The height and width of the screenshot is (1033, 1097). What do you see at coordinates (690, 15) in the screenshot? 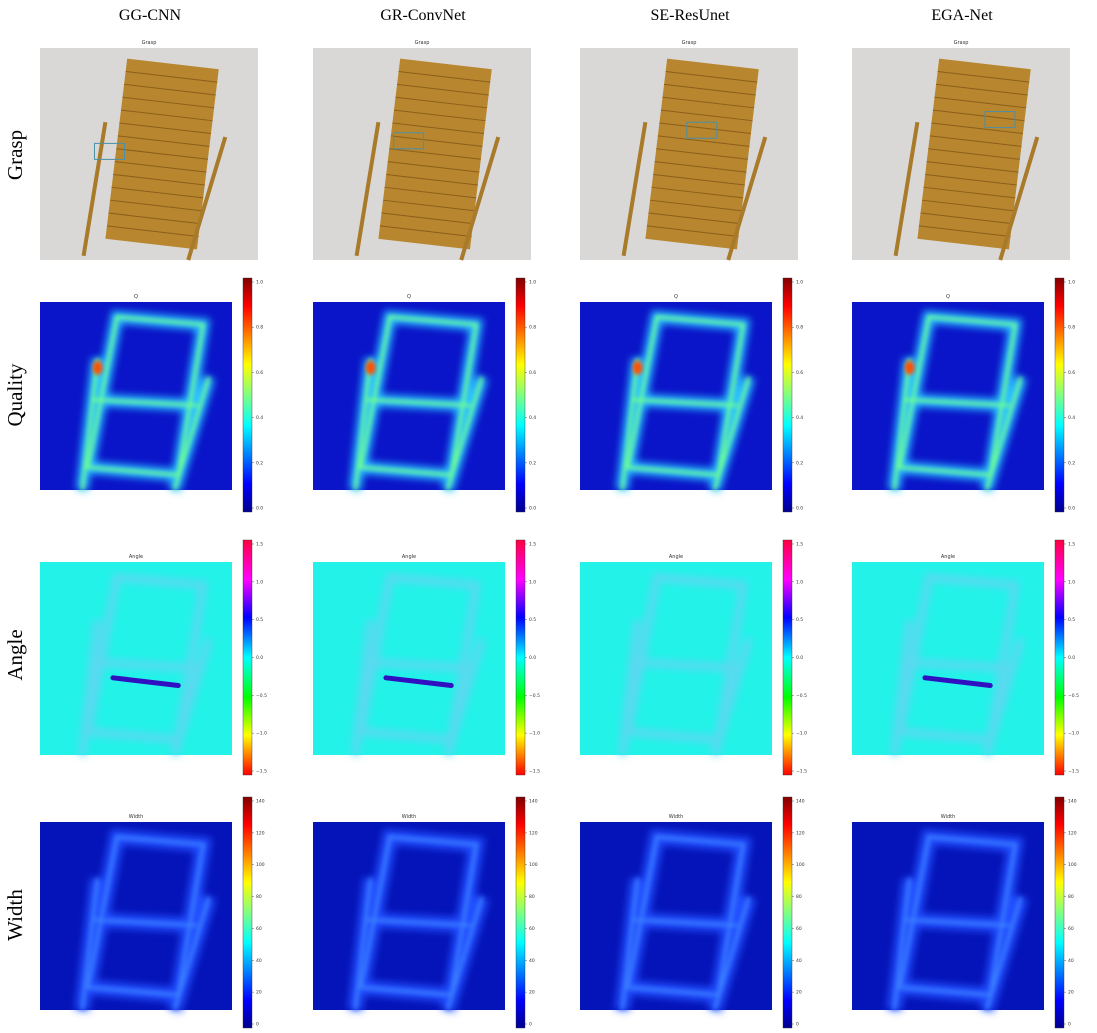
I see `column-header: SE-ResUnet` at bounding box center [690, 15].